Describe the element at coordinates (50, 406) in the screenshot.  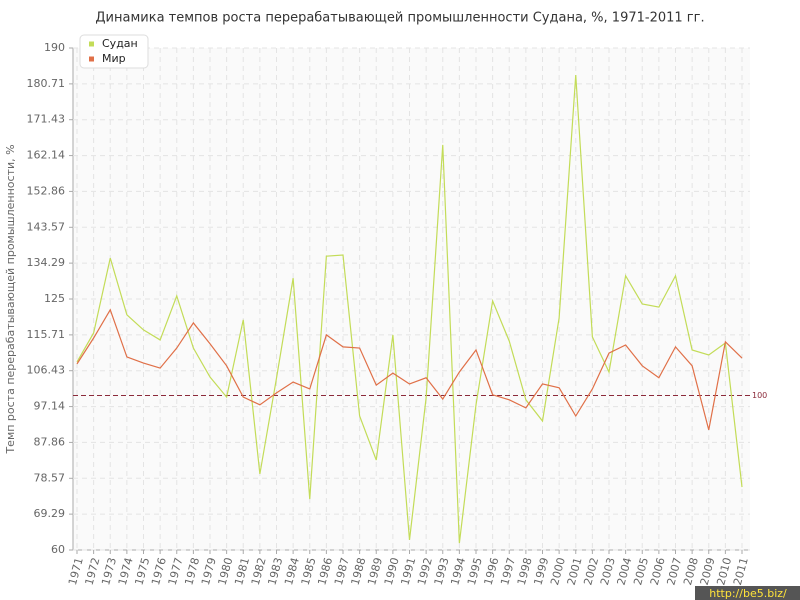
I see `y-tick-label: 97.14` at that location.